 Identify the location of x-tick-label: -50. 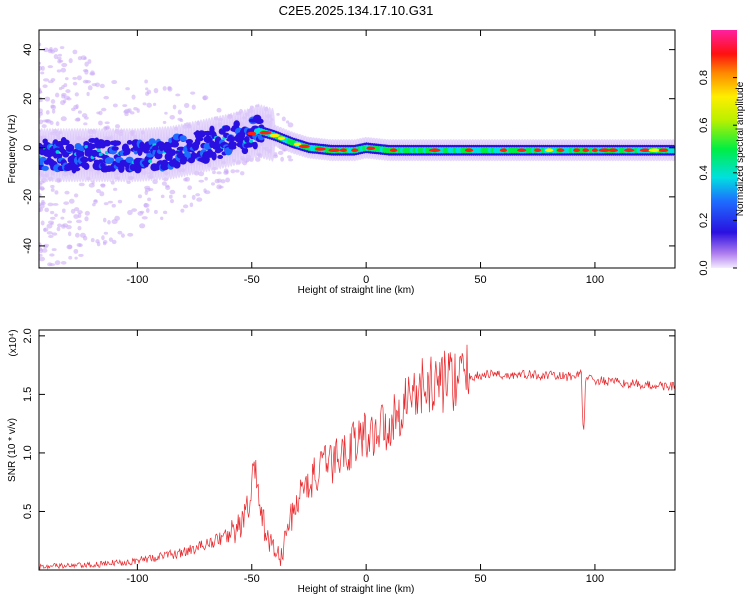
(252, 280).